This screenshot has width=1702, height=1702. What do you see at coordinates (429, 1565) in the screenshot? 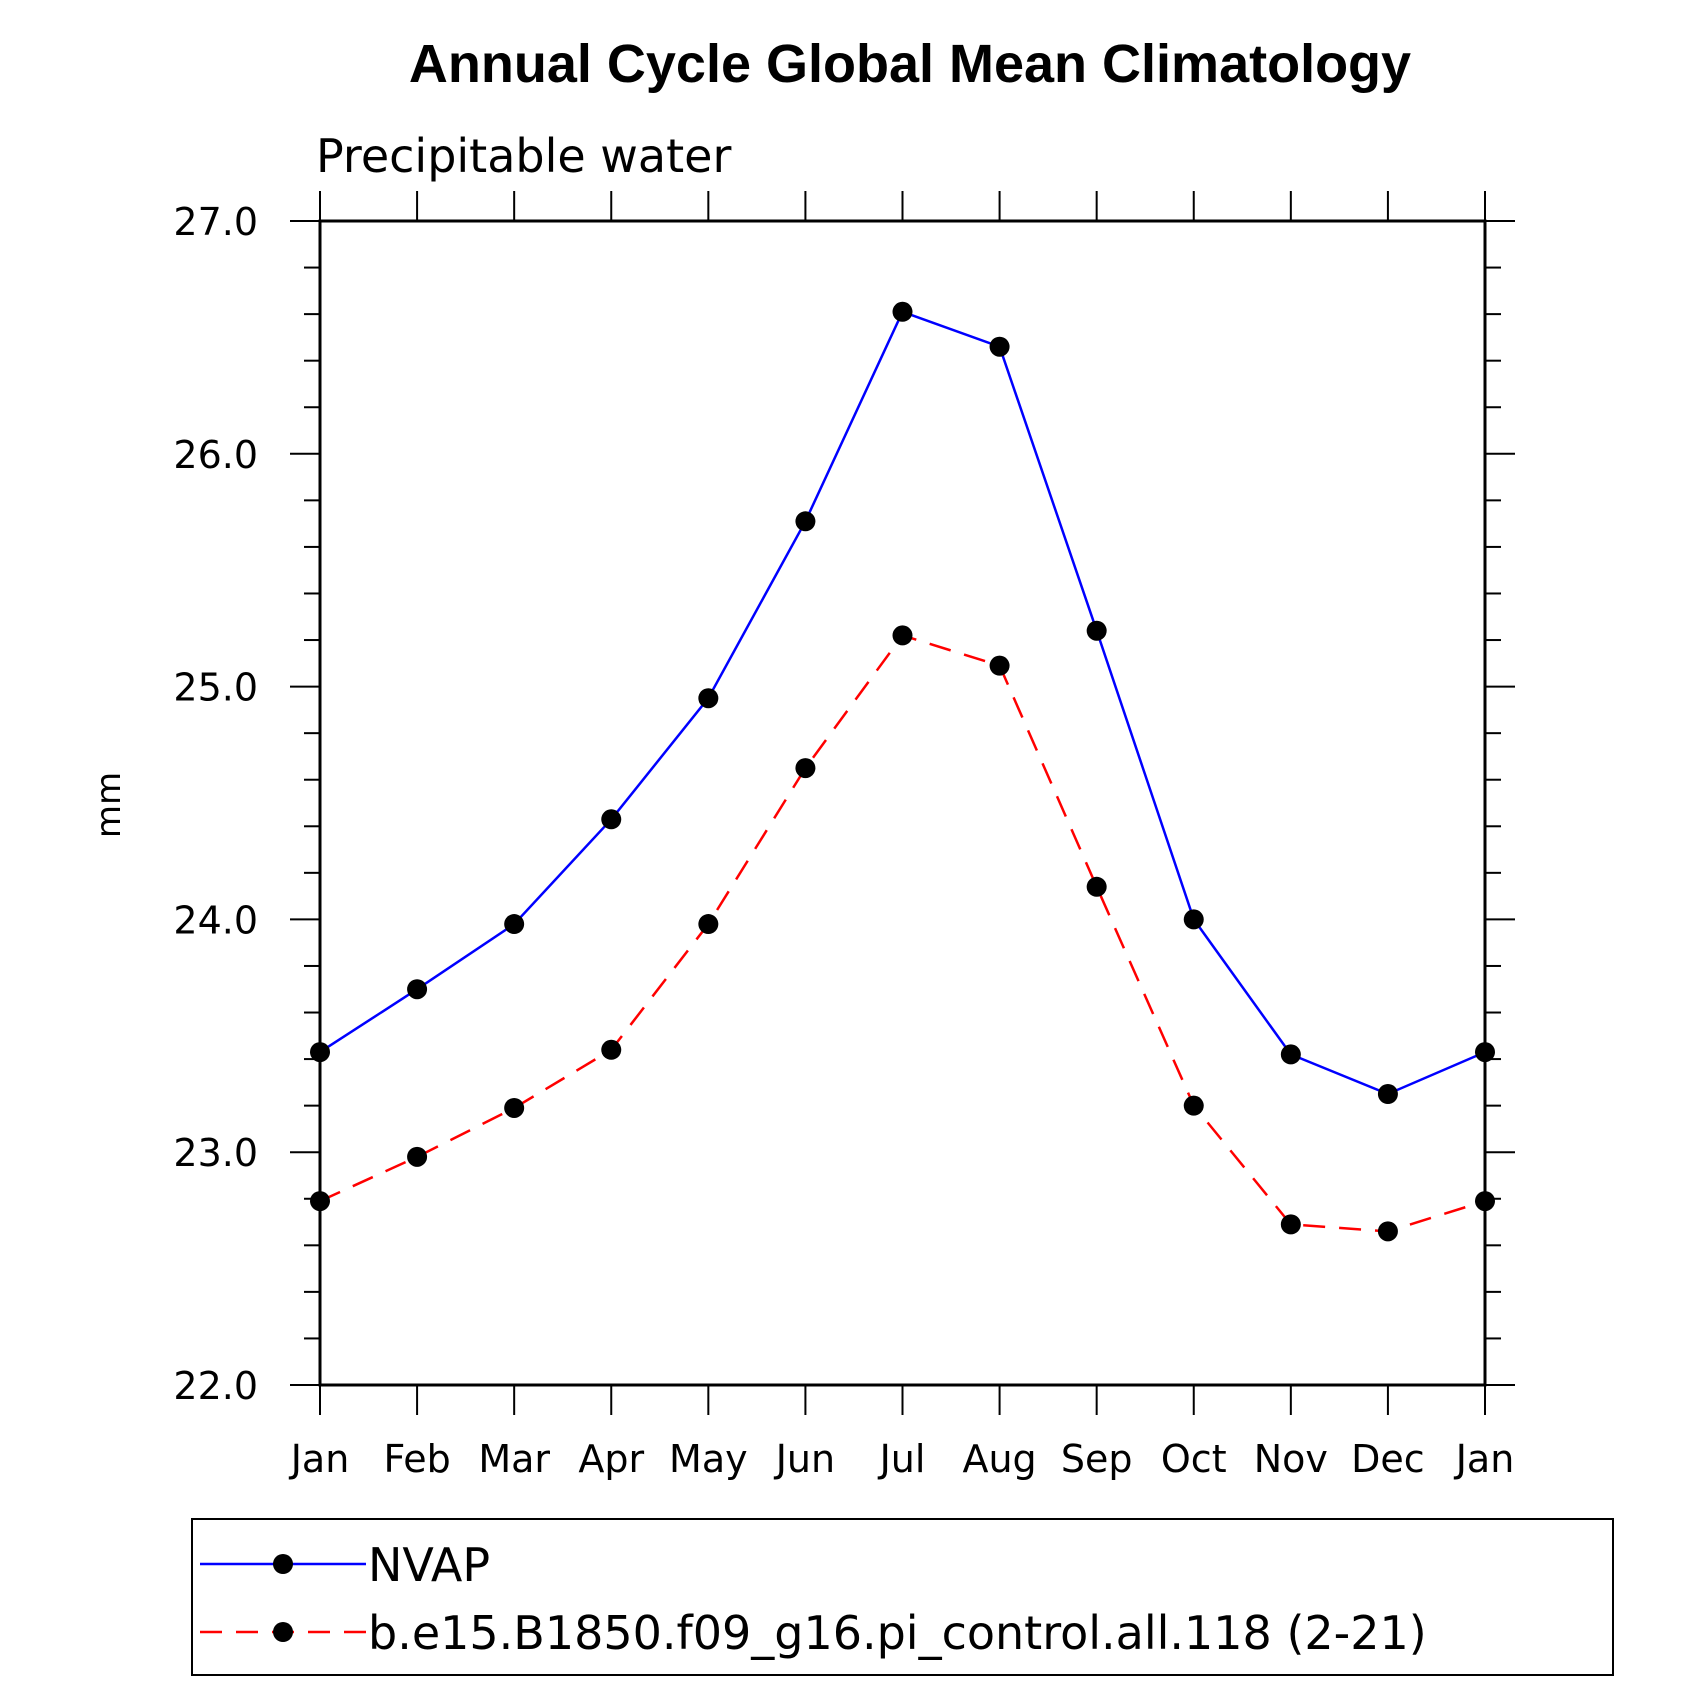
I see `legend-label-0: NVAP` at bounding box center [429, 1565].